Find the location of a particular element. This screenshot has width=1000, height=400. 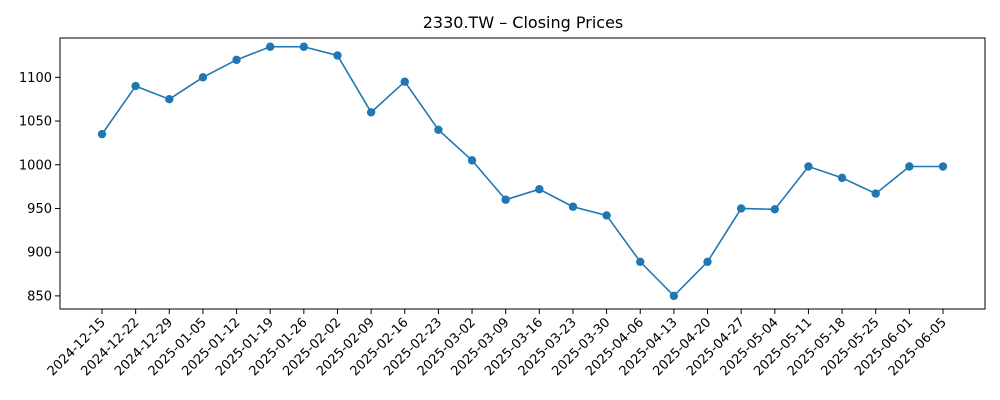

y-axis-ticks: 850 900 950 1000 1050 1100 is located at coordinates (39, 187).